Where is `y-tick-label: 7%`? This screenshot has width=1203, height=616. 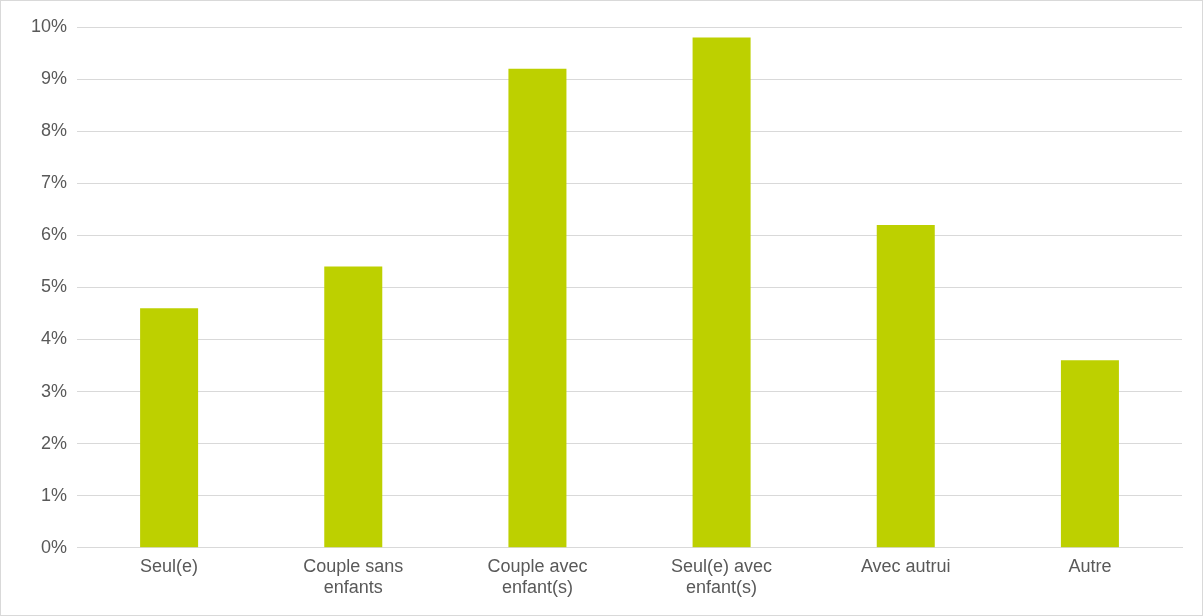 y-tick-label: 7% is located at coordinates (54, 182).